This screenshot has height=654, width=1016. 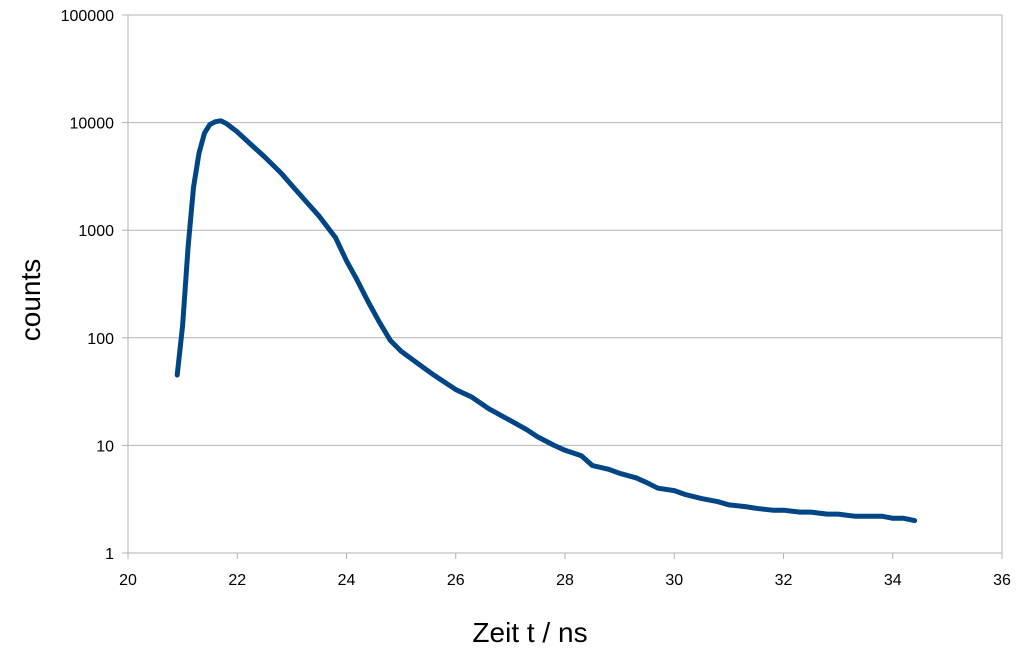 I want to click on x-tick-label: 28, so click(x=565, y=580).